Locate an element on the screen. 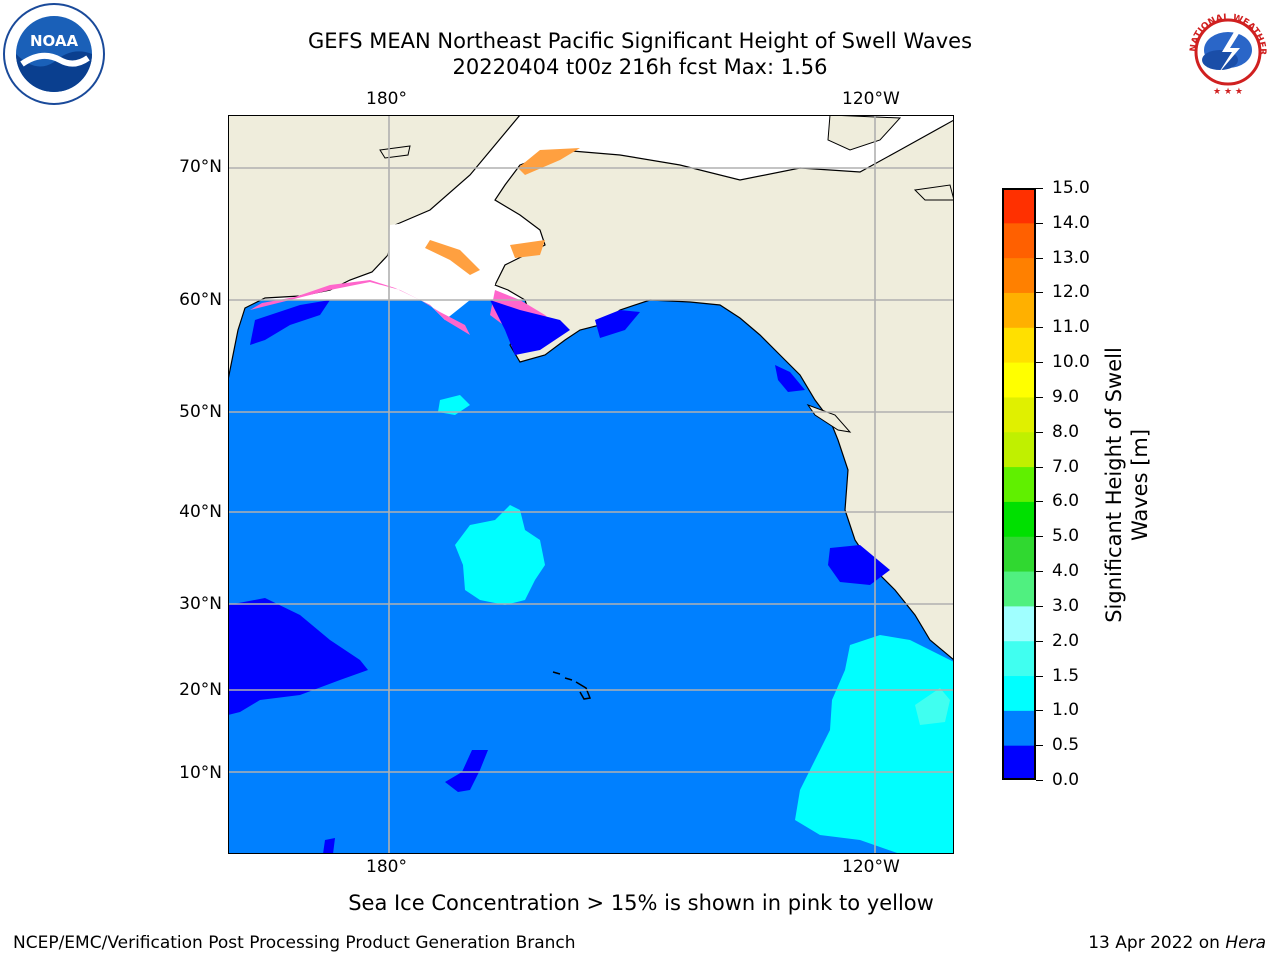 The image size is (1280, 960). lon-label-top-120w: 120°W is located at coordinates (871, 99).